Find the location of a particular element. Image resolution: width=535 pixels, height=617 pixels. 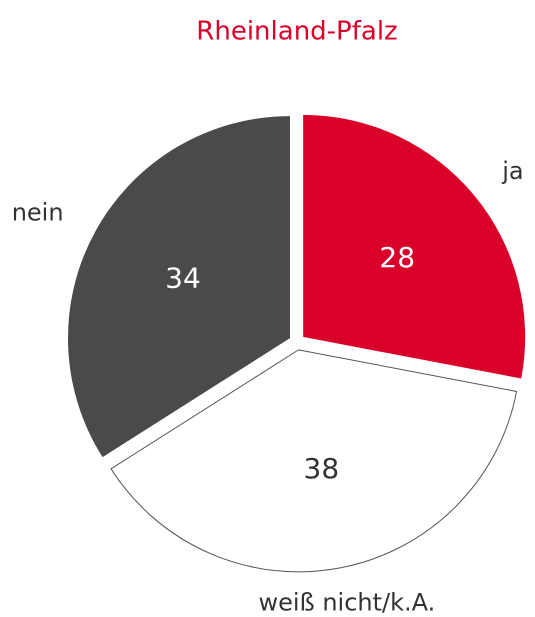

value-label: 34 is located at coordinates (183, 277).